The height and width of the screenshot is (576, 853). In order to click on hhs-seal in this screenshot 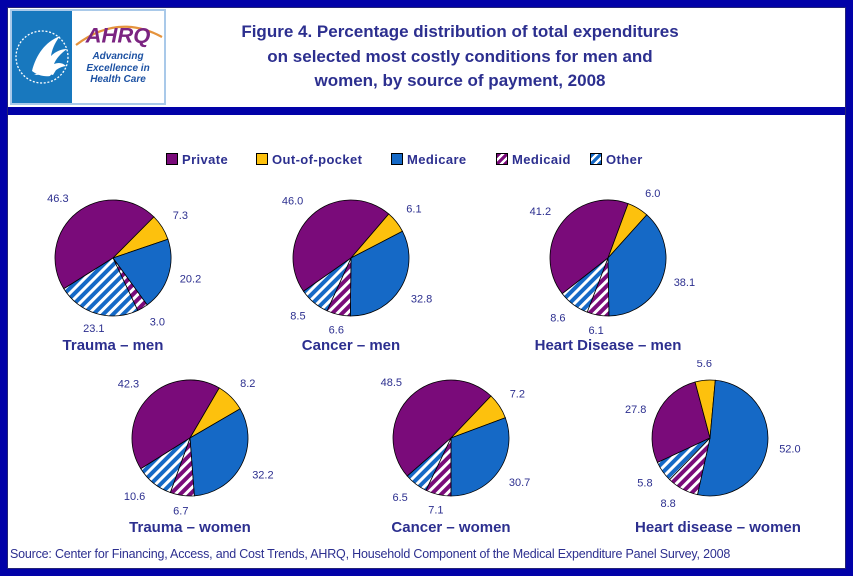, I will do `click(42, 57)`.